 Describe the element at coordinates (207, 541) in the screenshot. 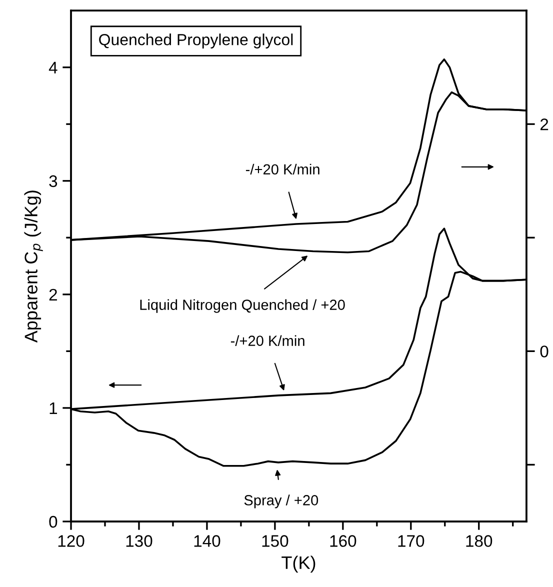

I see `x-tick-label: 140` at that location.